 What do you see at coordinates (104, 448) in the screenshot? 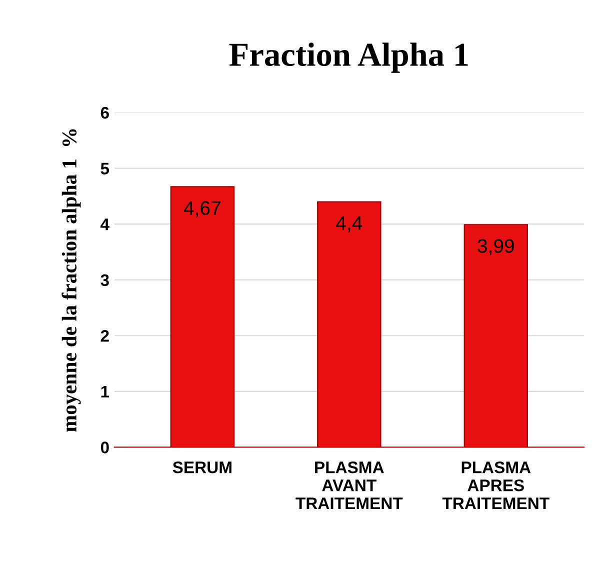
I see `y-tick-label: 0` at bounding box center [104, 448].